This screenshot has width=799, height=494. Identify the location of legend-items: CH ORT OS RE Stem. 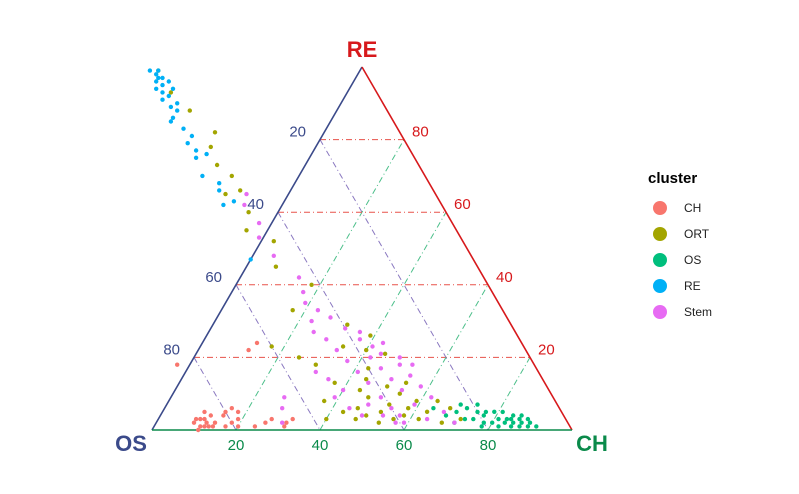
(682, 260).